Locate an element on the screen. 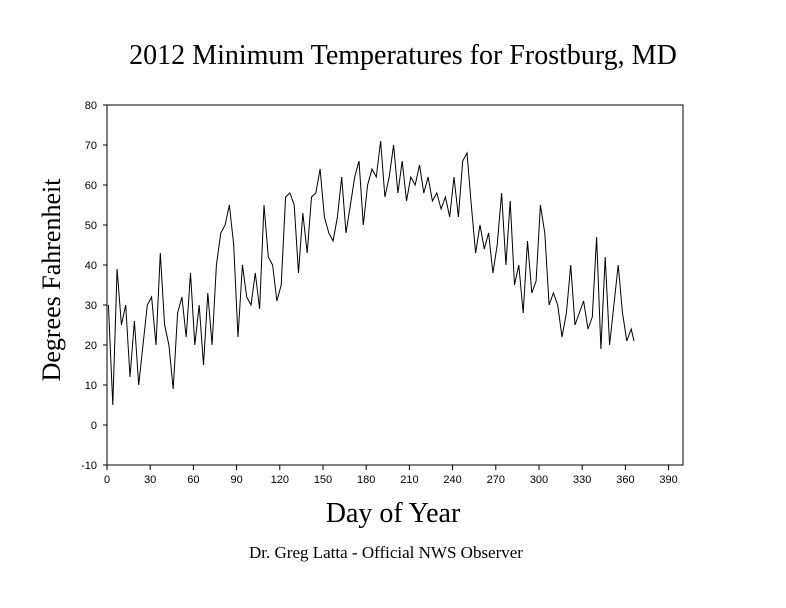  x-tick-label: 210 is located at coordinates (409, 480).